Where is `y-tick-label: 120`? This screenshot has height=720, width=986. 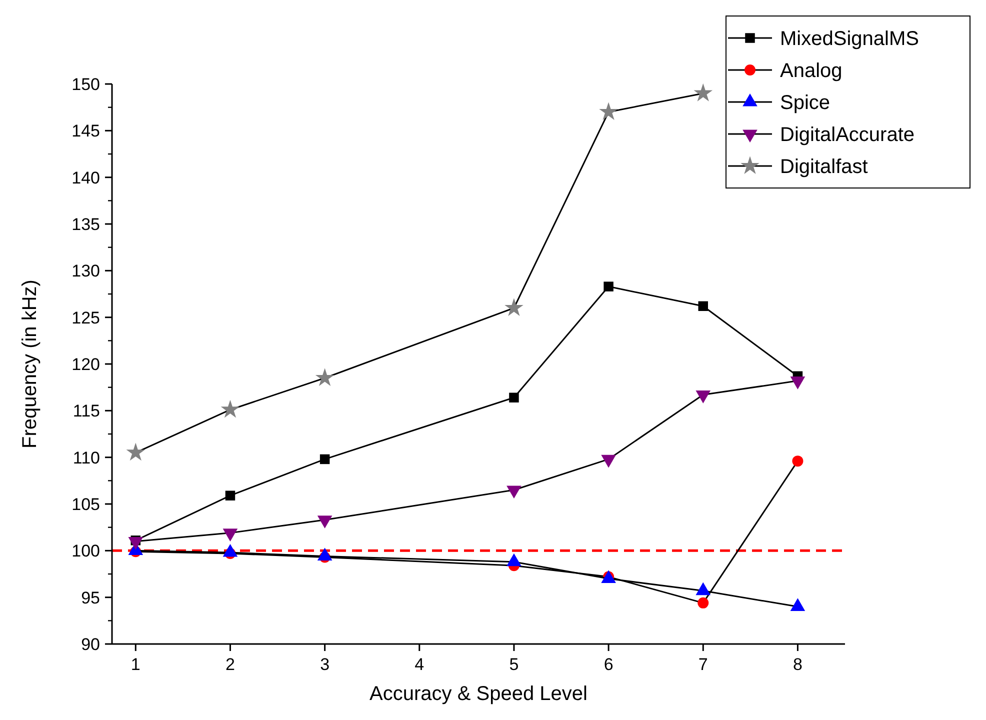
y-tick-label: 120 is located at coordinates (86, 364).